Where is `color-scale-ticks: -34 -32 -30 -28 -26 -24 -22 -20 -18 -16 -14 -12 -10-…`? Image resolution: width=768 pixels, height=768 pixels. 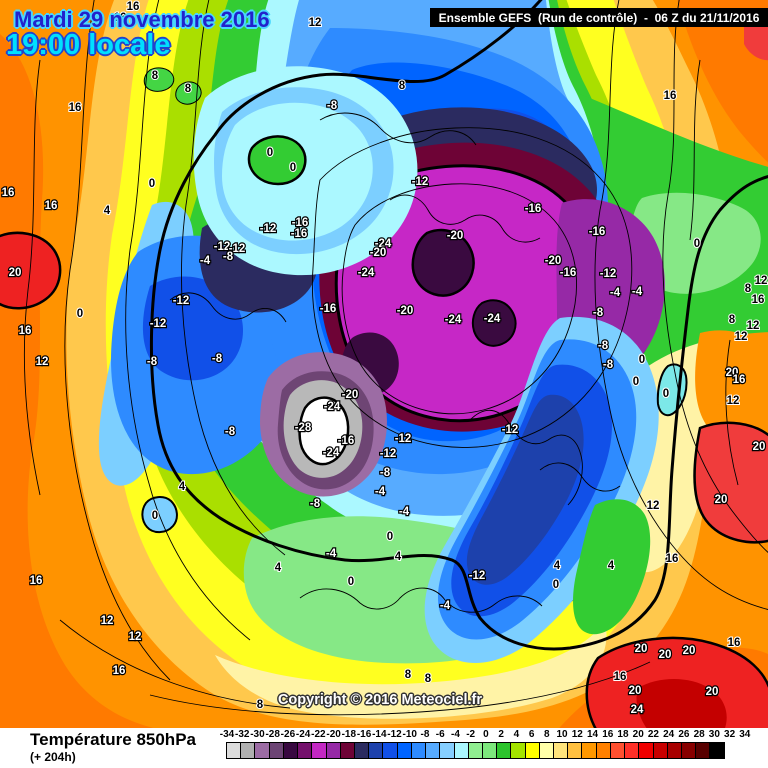 color-scale-ticks: -34 -32 -30 -28 -26 -24 -22 -20 -18 -16 -14 -12 -10-… is located at coordinates (493, 734).